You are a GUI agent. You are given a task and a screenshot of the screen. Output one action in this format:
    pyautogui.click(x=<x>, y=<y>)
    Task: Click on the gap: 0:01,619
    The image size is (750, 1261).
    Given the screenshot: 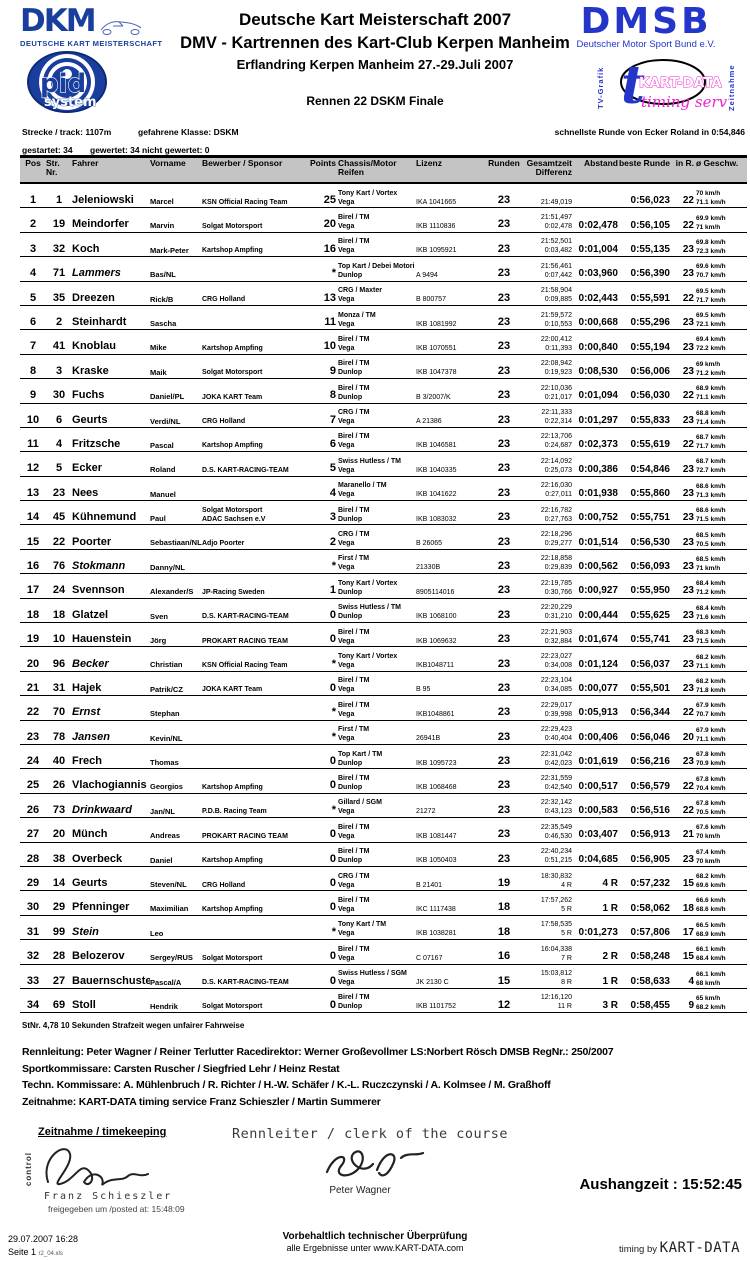 What is the action you would take?
    pyautogui.click(x=598, y=762)
    